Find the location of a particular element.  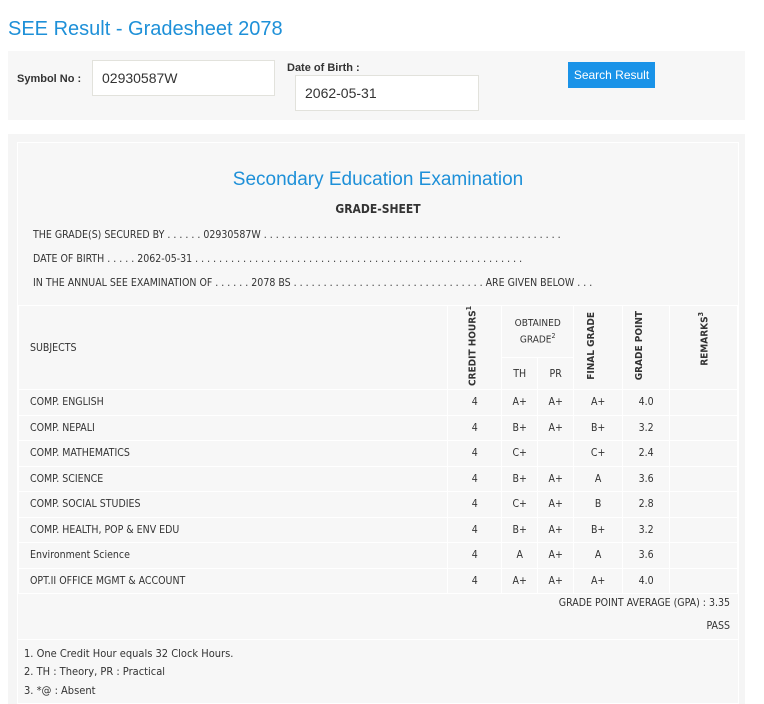

header-th: TH is located at coordinates (520, 374).